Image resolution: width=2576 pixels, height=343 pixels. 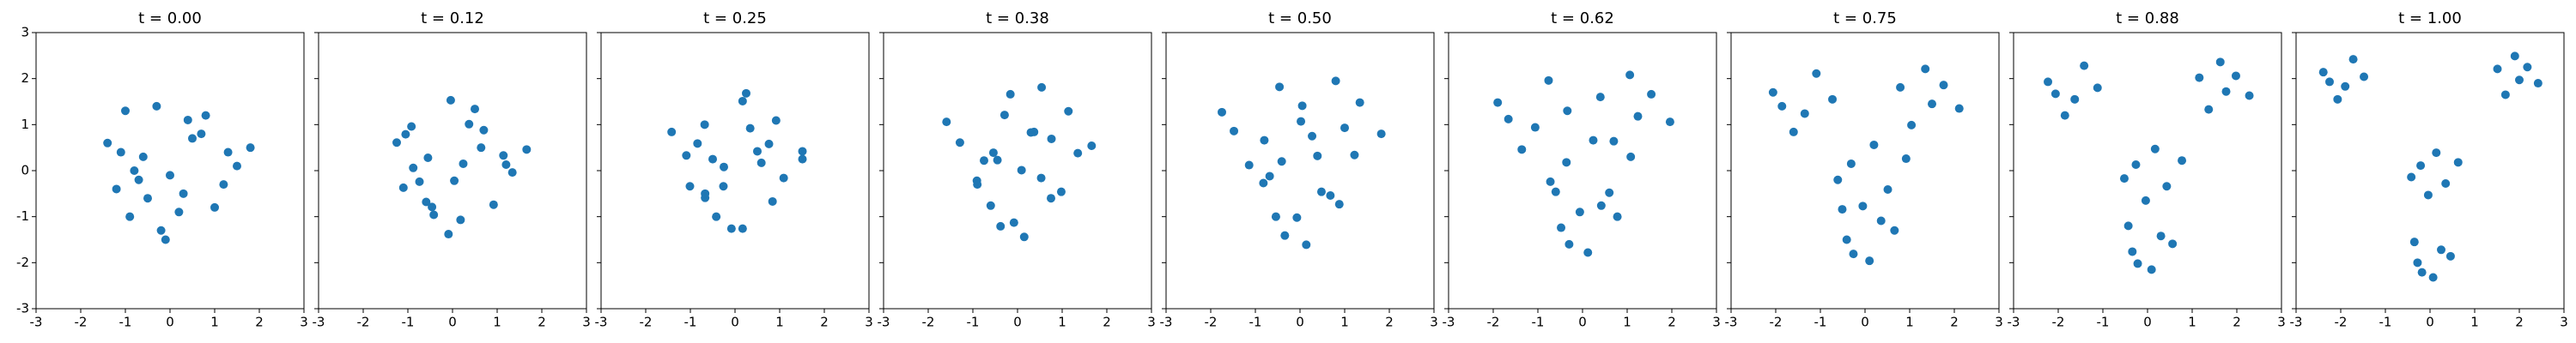 I want to click on y-tick-label: 2, so click(x=25, y=78).